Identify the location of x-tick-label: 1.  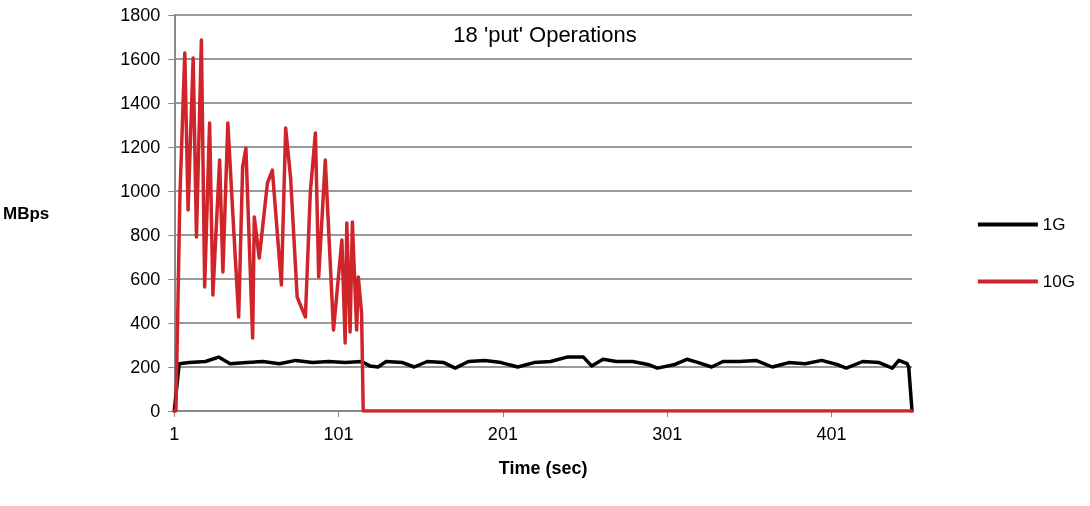
(174, 434).